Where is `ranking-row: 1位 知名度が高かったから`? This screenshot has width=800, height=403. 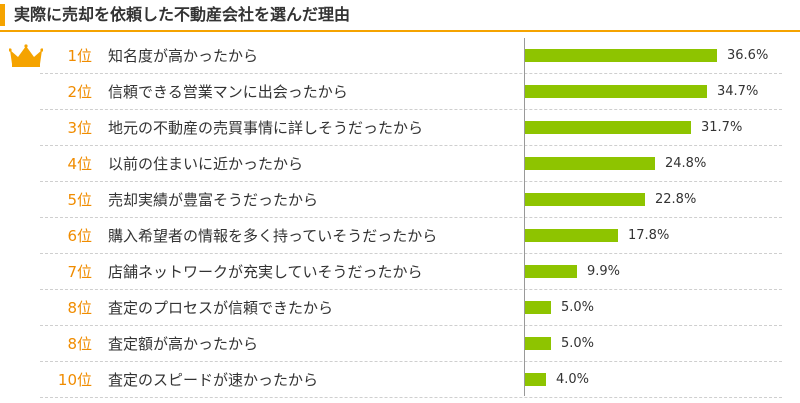
ranking-row: 1位 知名度が高かったから is located at coordinates (400, 56).